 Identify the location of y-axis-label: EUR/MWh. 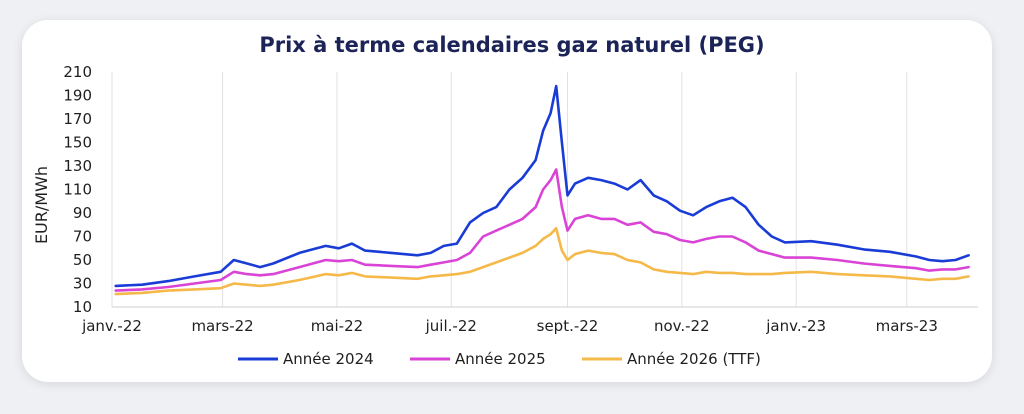
(41, 205).